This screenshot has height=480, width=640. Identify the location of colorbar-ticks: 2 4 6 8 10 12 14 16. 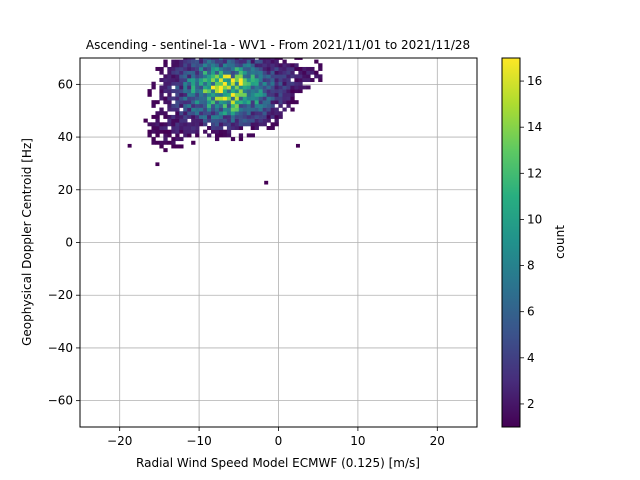
(531, 242).